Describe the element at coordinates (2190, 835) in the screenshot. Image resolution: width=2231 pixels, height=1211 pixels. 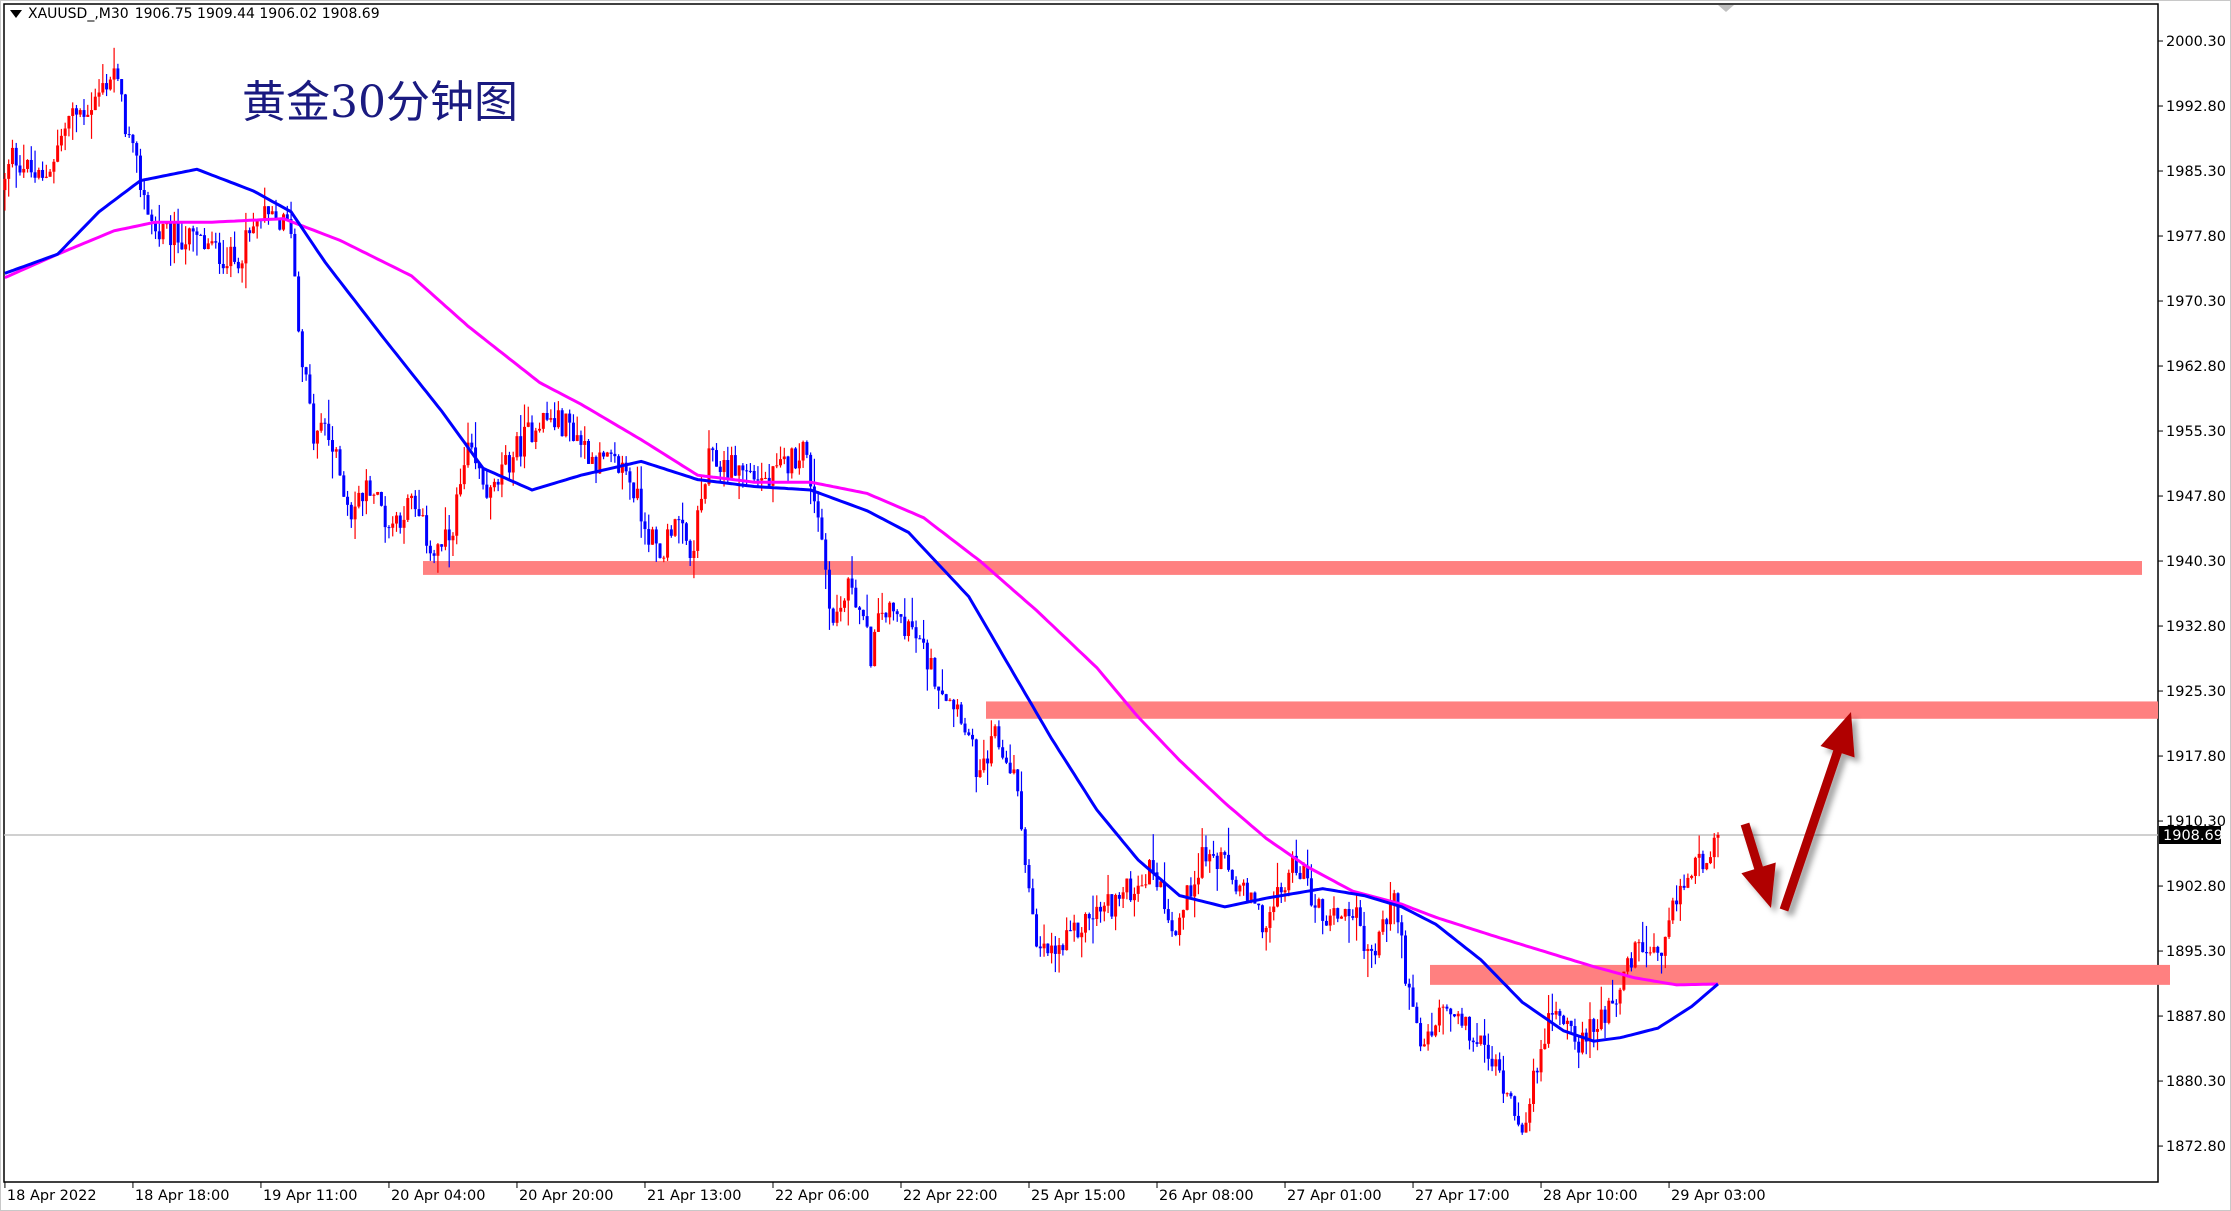
I see `current-price-badge` at that location.